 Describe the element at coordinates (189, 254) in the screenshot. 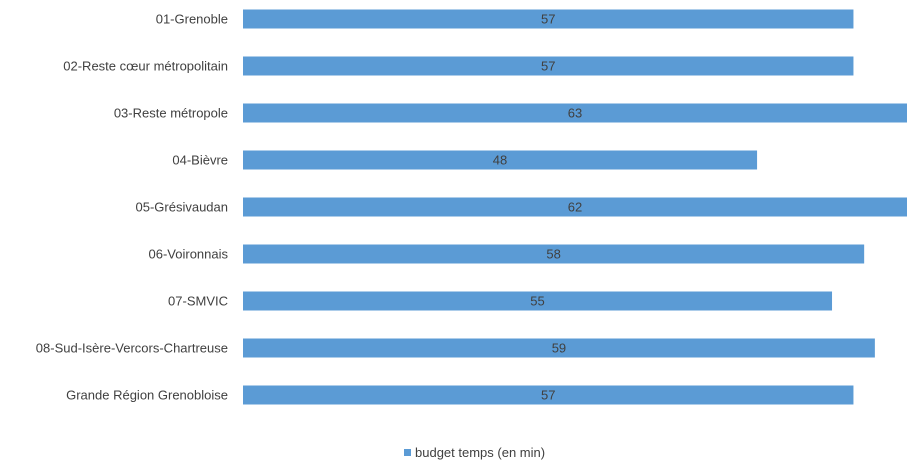

I see `category-label-6: 06-Voironnais` at that location.